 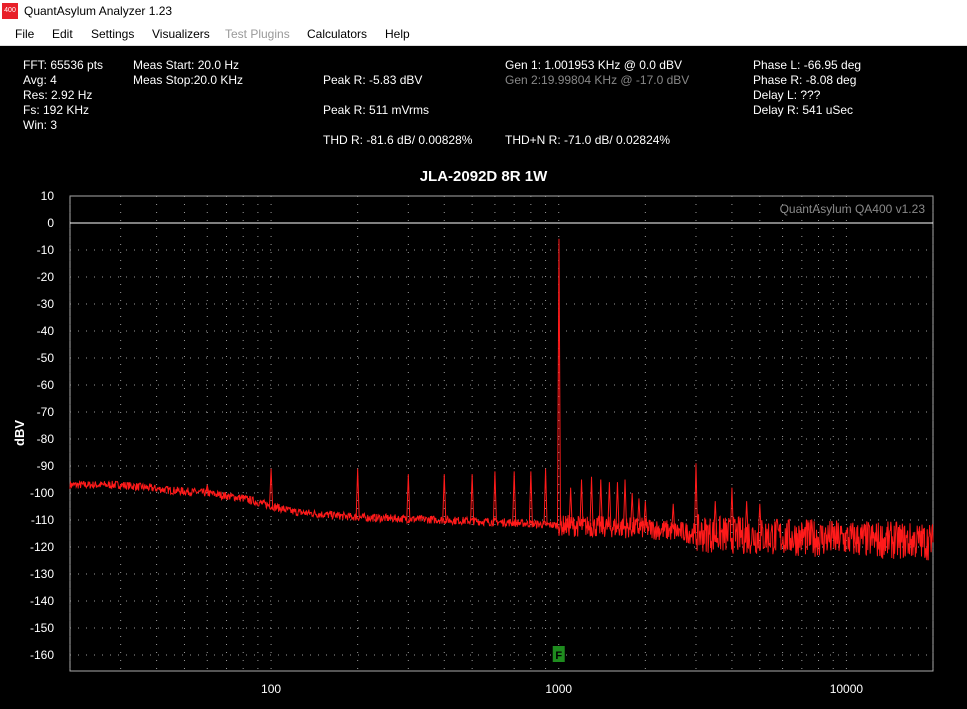 What do you see at coordinates (42, 574) in the screenshot?
I see `y-tick-label: -130` at bounding box center [42, 574].